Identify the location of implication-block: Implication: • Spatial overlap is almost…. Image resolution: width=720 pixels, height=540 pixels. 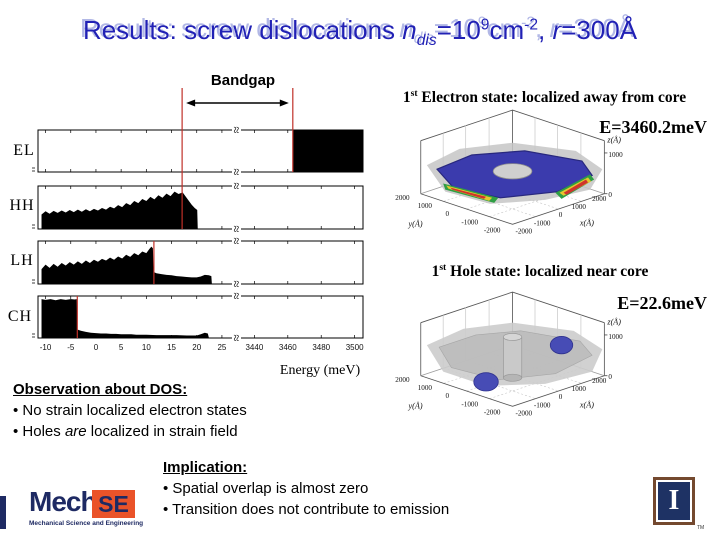
(343, 488).